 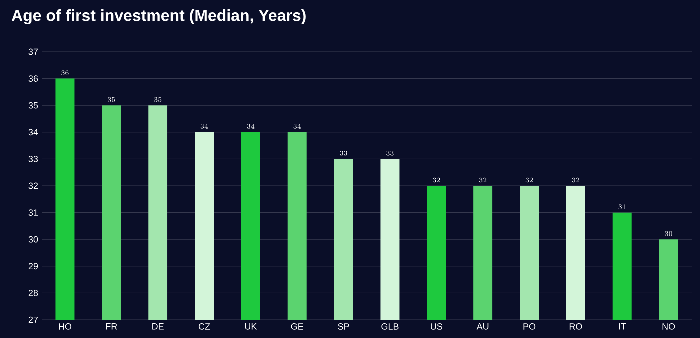 What do you see at coordinates (33, 159) in the screenshot?
I see `y-tick-label: 33` at bounding box center [33, 159].